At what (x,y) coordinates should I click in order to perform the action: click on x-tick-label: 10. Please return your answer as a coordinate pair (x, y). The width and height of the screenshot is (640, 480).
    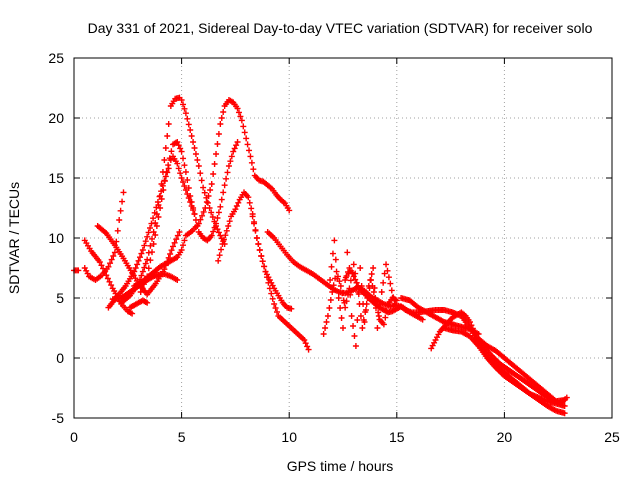
    Looking at the image, I should click on (289, 437).